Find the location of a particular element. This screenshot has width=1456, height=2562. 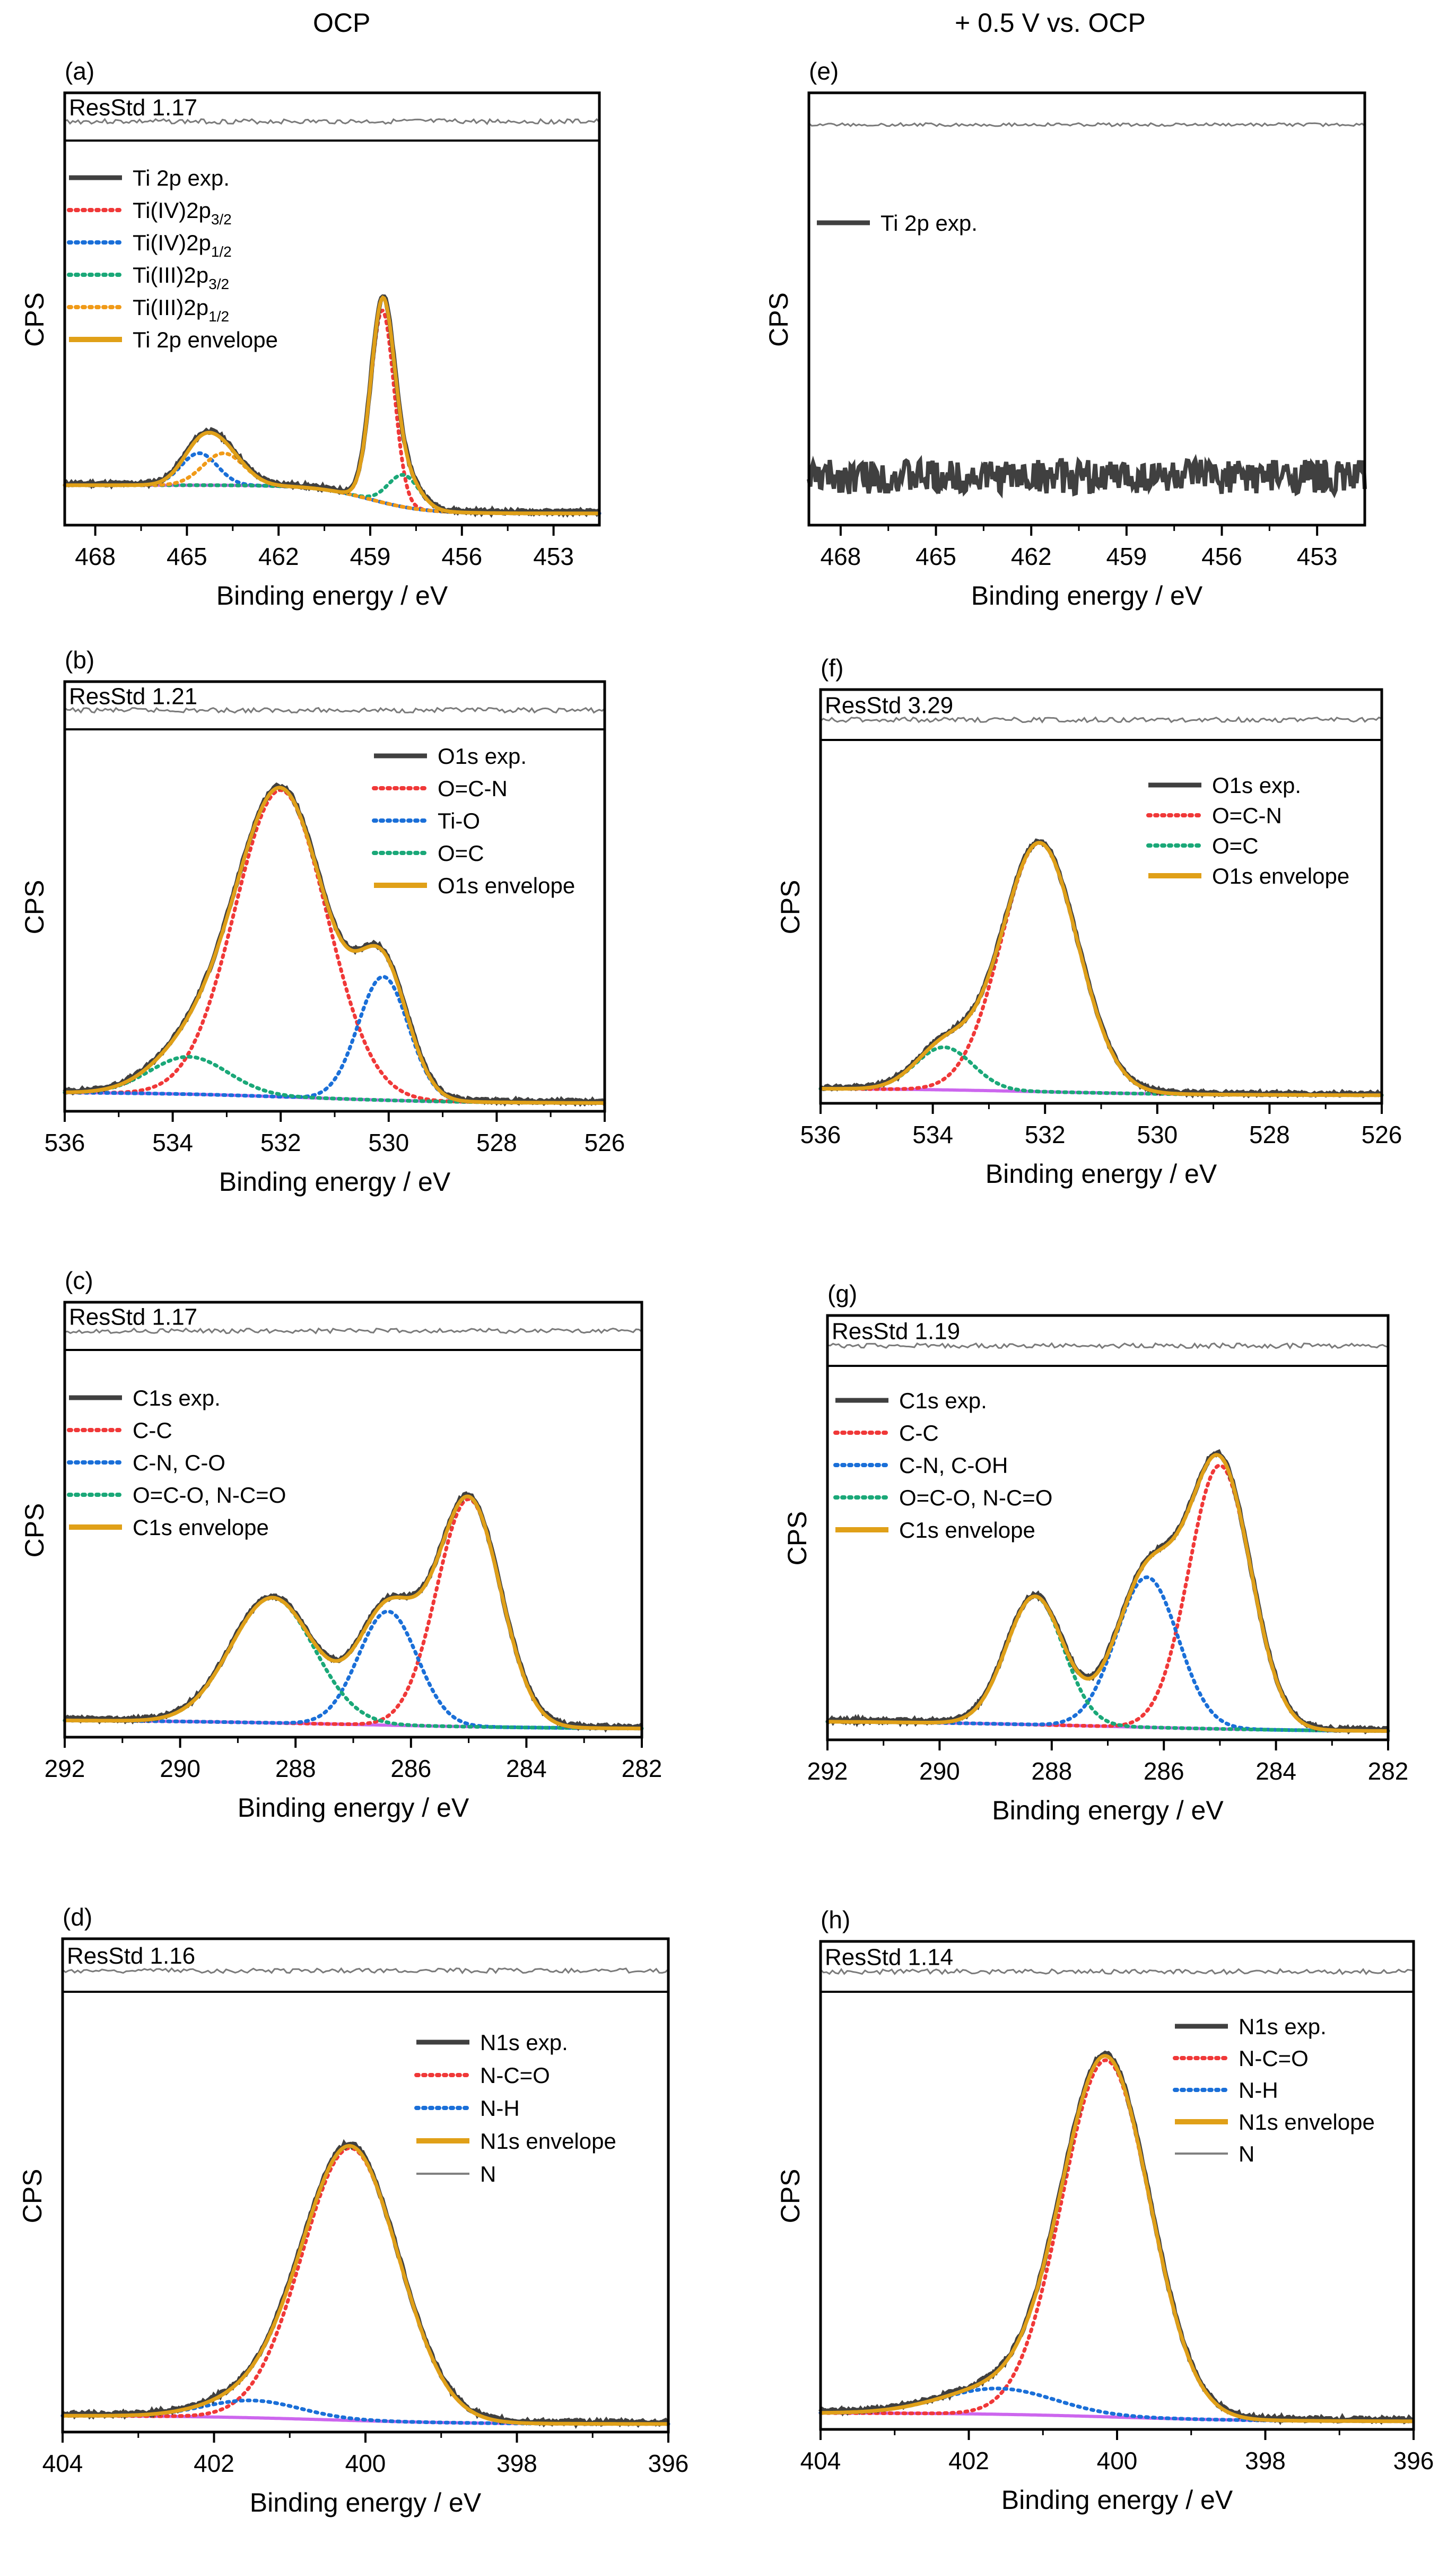

legend-label: N-C=O is located at coordinates (515, 2076).